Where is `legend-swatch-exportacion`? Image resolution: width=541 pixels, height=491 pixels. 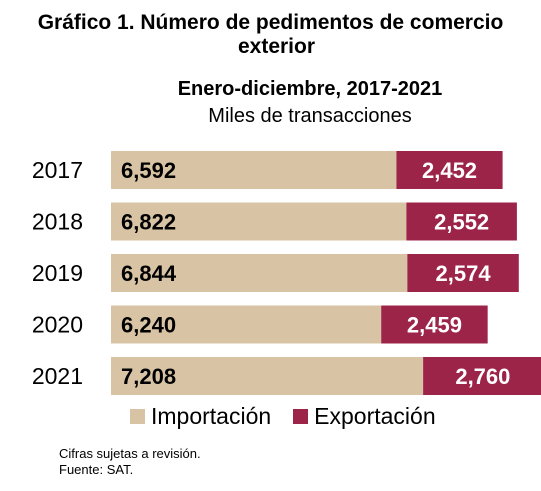 legend-swatch-exportacion is located at coordinates (301, 416).